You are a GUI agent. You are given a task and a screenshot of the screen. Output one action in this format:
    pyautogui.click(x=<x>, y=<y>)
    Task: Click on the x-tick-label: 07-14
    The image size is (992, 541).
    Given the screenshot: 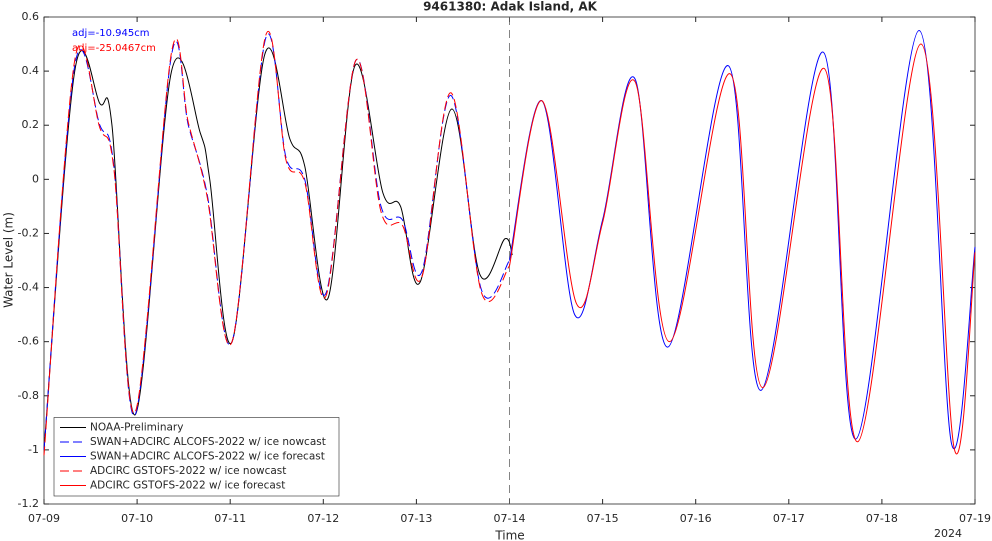 What is the action you would take?
    pyautogui.click(x=510, y=518)
    